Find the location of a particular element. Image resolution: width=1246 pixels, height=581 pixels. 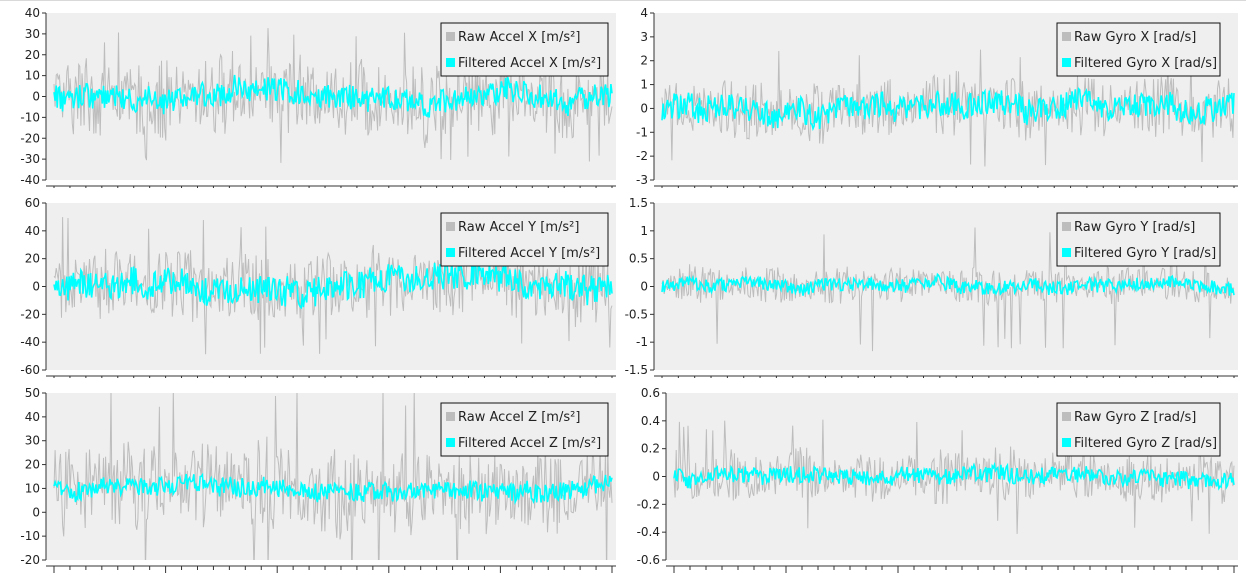

y-tick-label: 4 is located at coordinates (644, 13).